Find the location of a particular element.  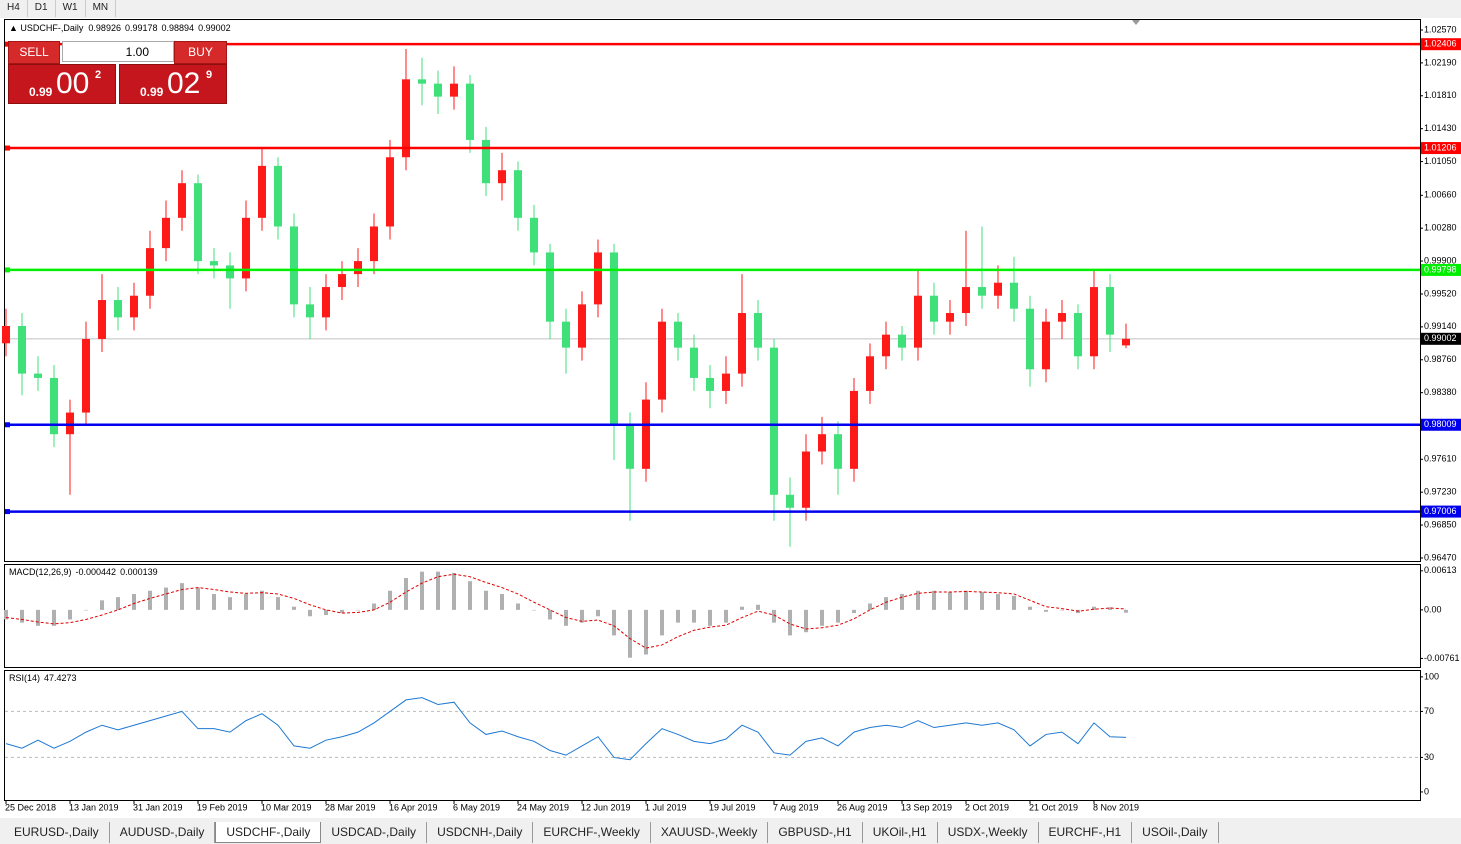

chart-tab: USDCNH-,Daily is located at coordinates (480, 832).